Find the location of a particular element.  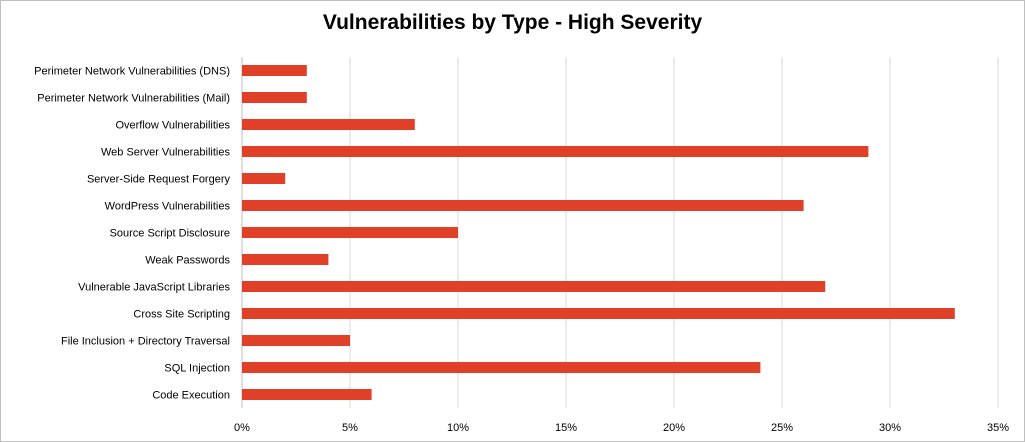

x-tick-label: 15% is located at coordinates (566, 428).